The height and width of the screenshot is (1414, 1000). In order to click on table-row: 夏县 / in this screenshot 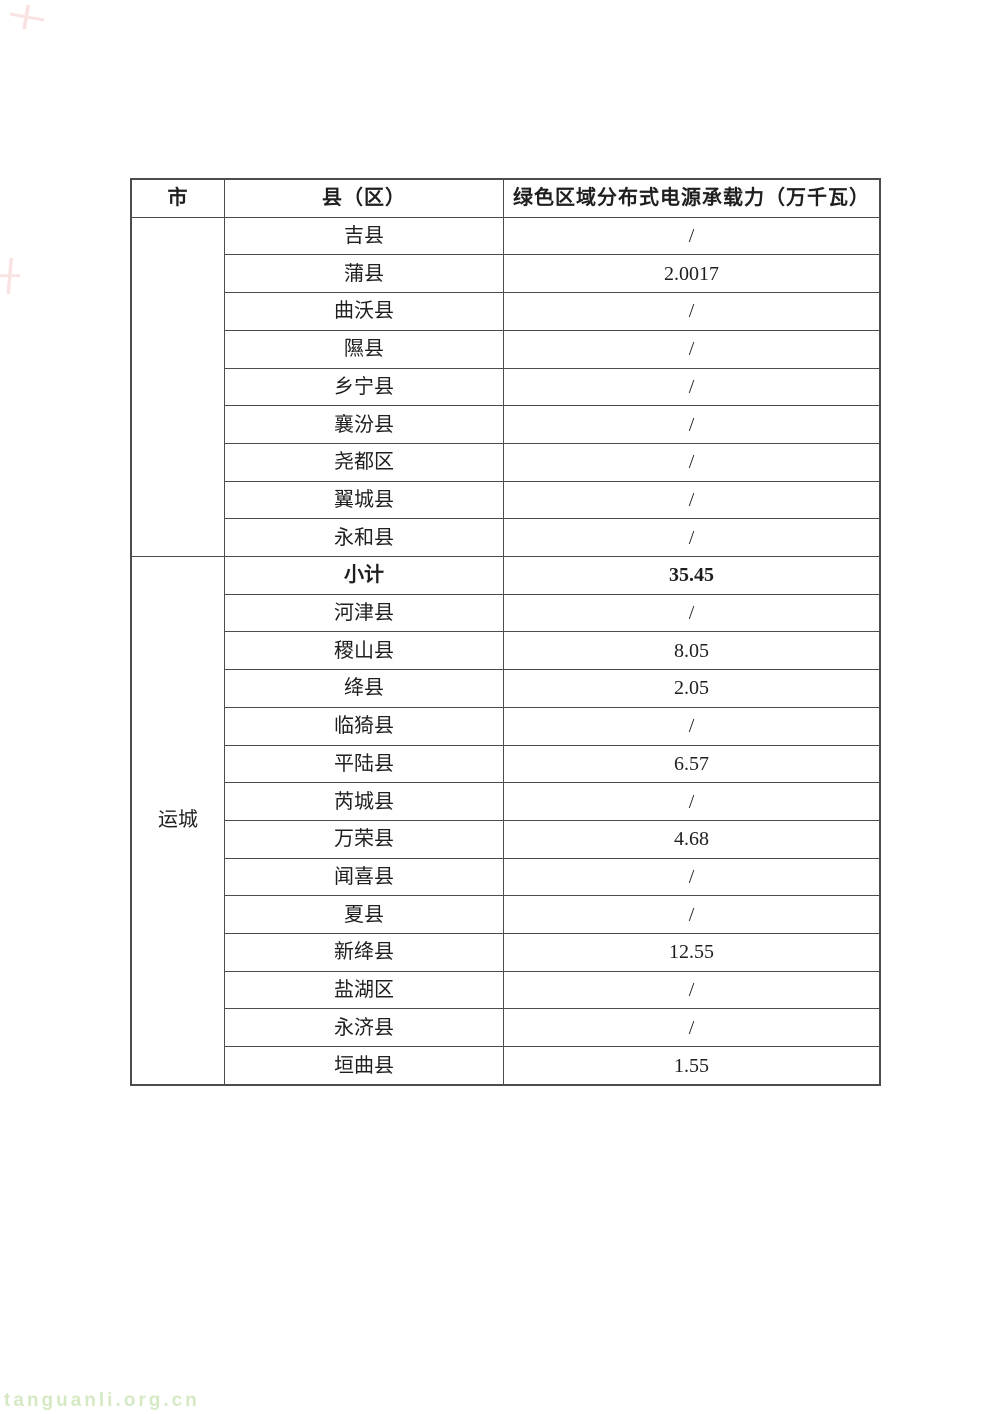, I will do `click(552, 915)`.